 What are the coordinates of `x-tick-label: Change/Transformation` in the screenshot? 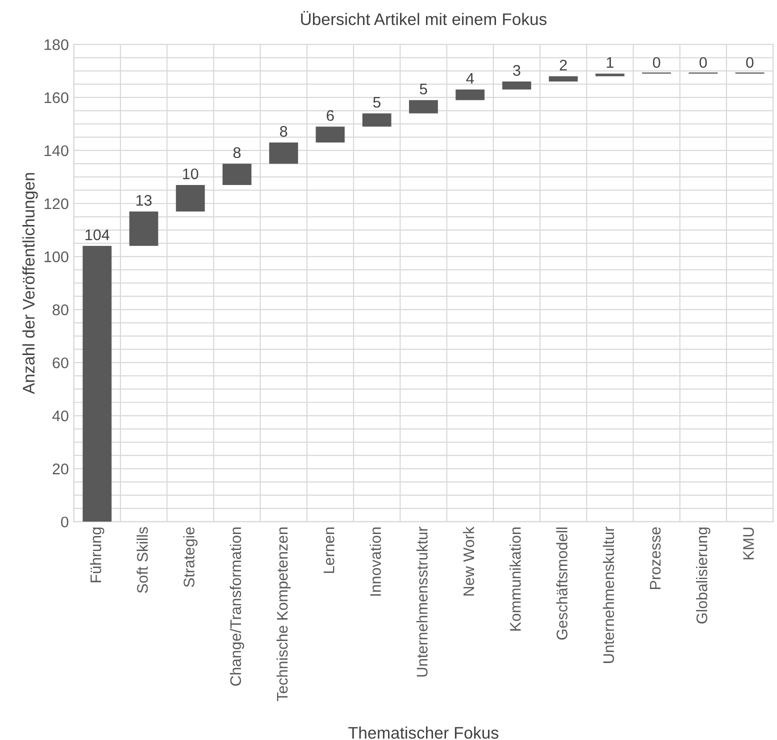 It's located at (237, 607).